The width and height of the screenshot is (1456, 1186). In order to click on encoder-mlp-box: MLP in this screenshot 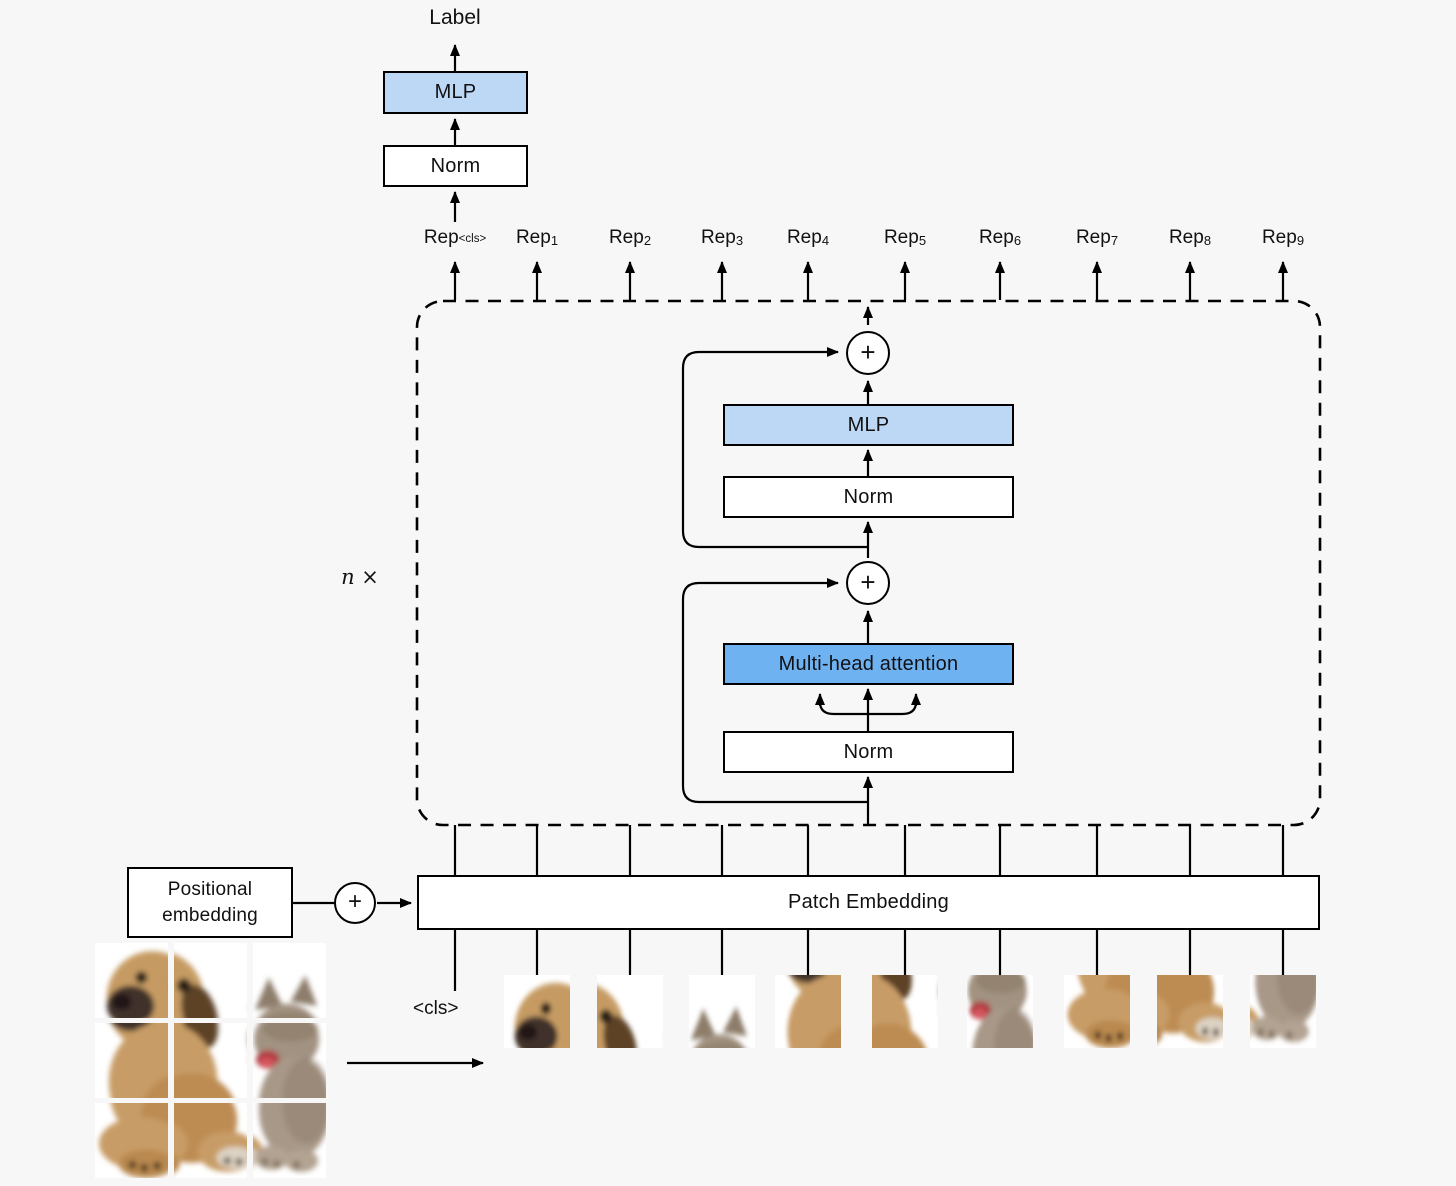, I will do `click(868, 425)`.